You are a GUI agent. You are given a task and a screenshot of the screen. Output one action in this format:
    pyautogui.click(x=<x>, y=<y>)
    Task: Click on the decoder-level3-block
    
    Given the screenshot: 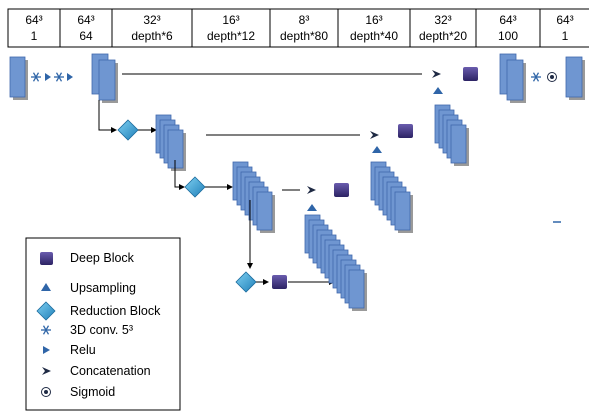 What is the action you would take?
    pyautogui.click(x=391, y=197)
    